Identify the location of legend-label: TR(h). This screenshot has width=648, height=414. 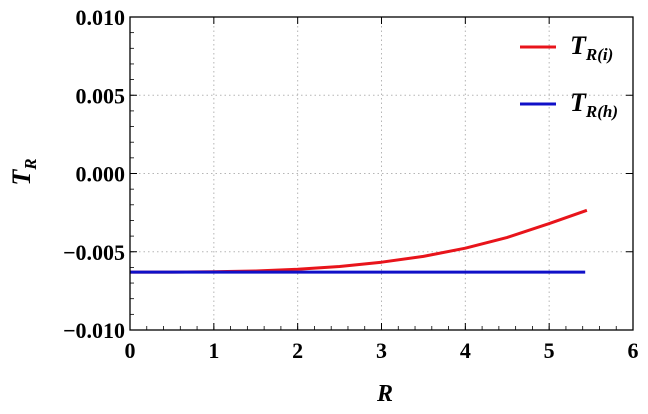
(594, 104).